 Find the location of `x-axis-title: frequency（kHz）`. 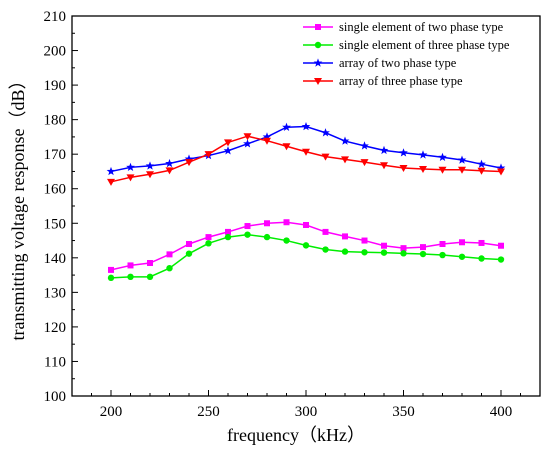

x-axis-title: frequency（kHz） is located at coordinates (296, 435).